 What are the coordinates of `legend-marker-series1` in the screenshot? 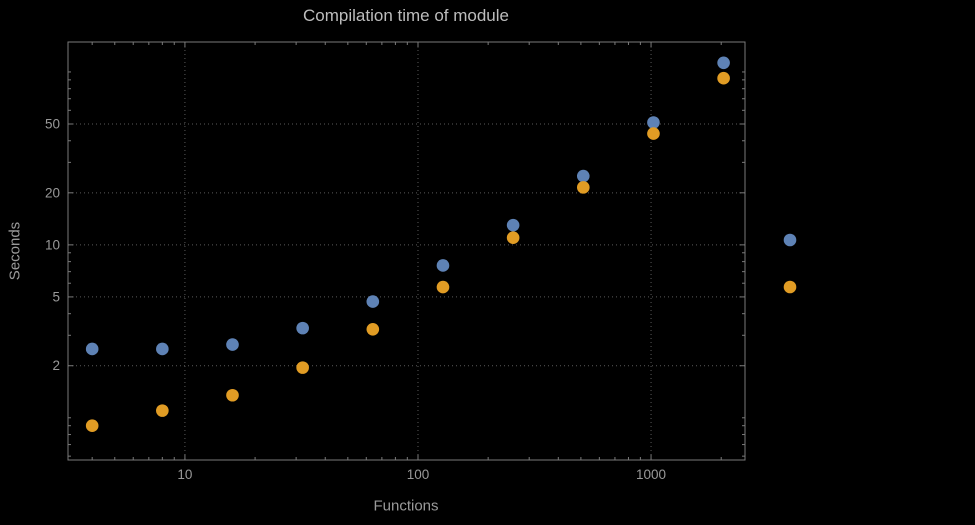 It's located at (790, 240).